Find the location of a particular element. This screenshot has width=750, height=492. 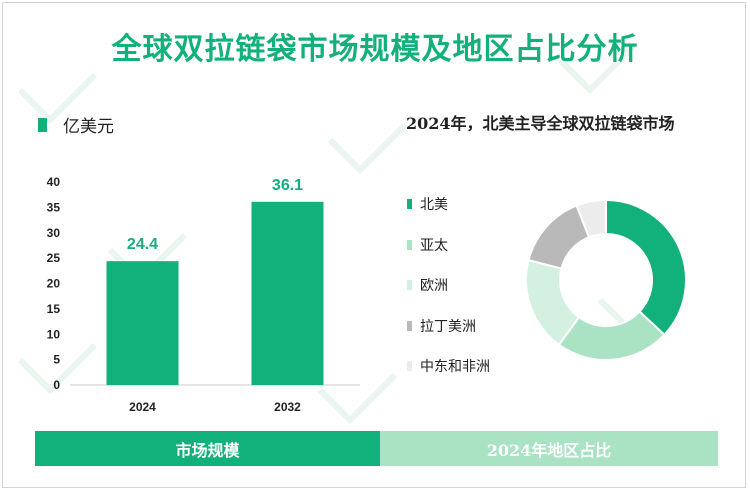

unit-label: 亿美元 is located at coordinates (88, 127).